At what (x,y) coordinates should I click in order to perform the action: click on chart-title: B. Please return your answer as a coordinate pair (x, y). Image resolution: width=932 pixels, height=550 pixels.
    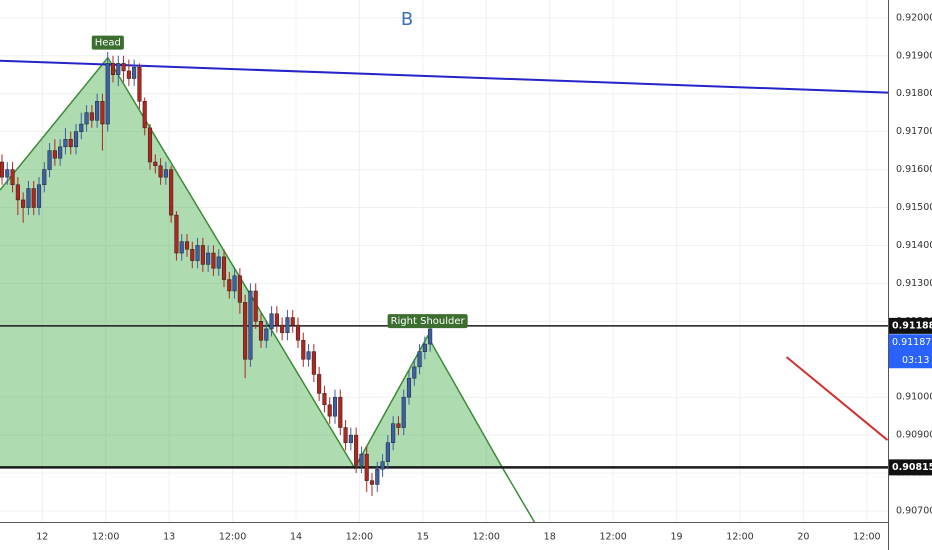
    Looking at the image, I should click on (407, 19).